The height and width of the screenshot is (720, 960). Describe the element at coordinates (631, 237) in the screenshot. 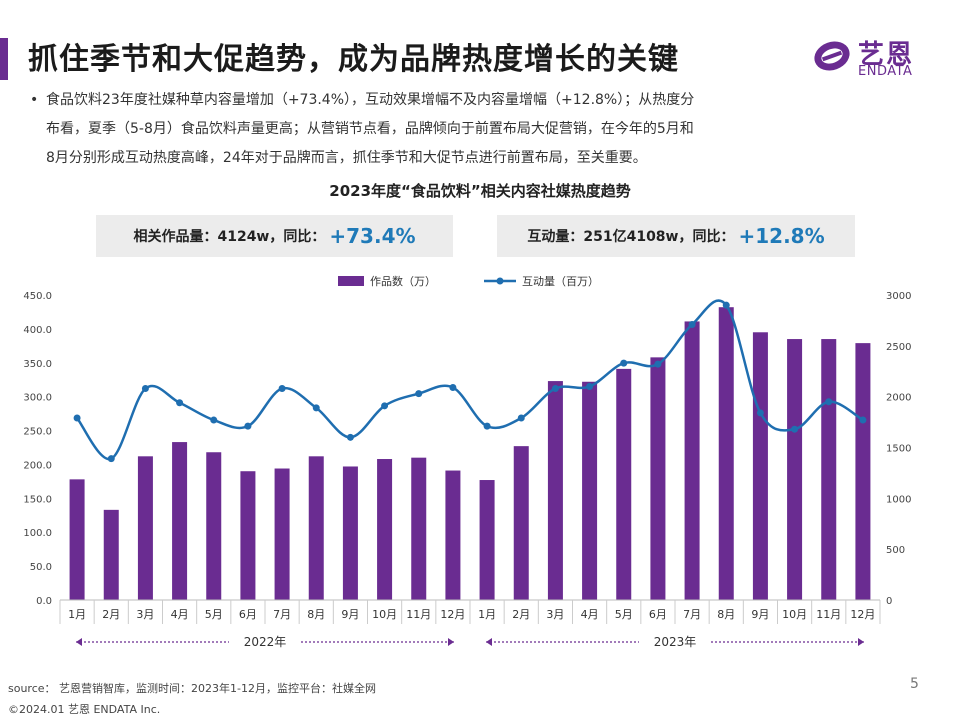

I see `interaction-stat-label: 互动量：251亿4108w，同比：` at that location.